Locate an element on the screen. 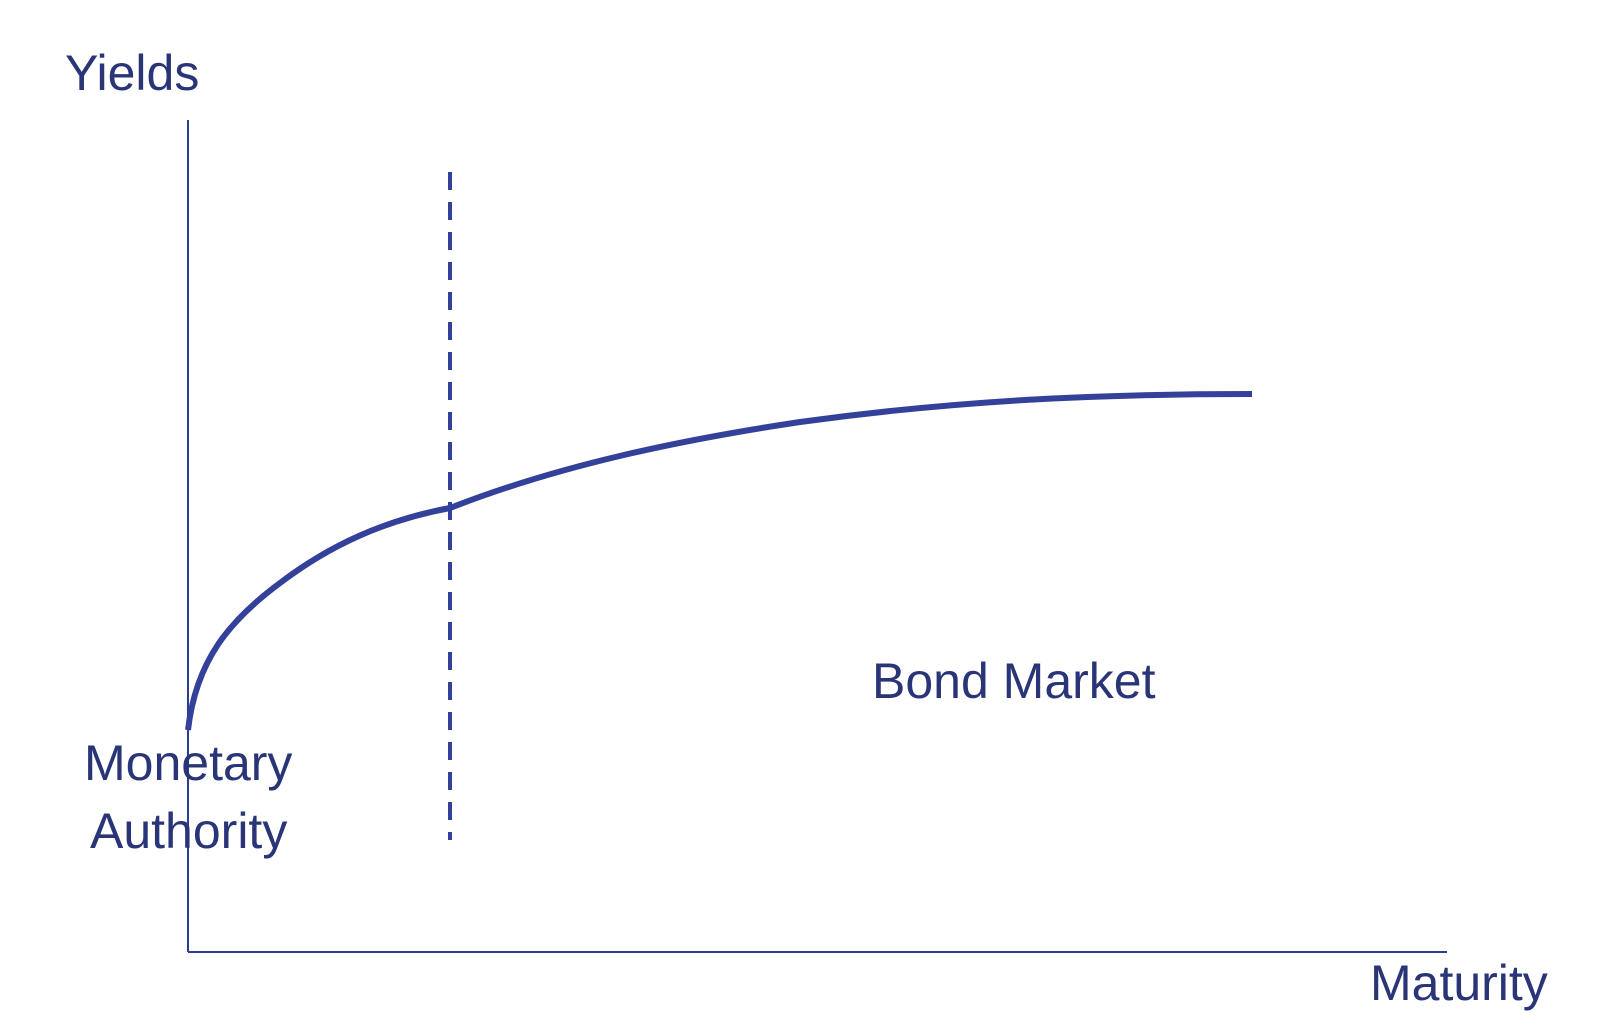 The image size is (1600, 1030). x-axis-label: Maturity is located at coordinates (1459, 983).